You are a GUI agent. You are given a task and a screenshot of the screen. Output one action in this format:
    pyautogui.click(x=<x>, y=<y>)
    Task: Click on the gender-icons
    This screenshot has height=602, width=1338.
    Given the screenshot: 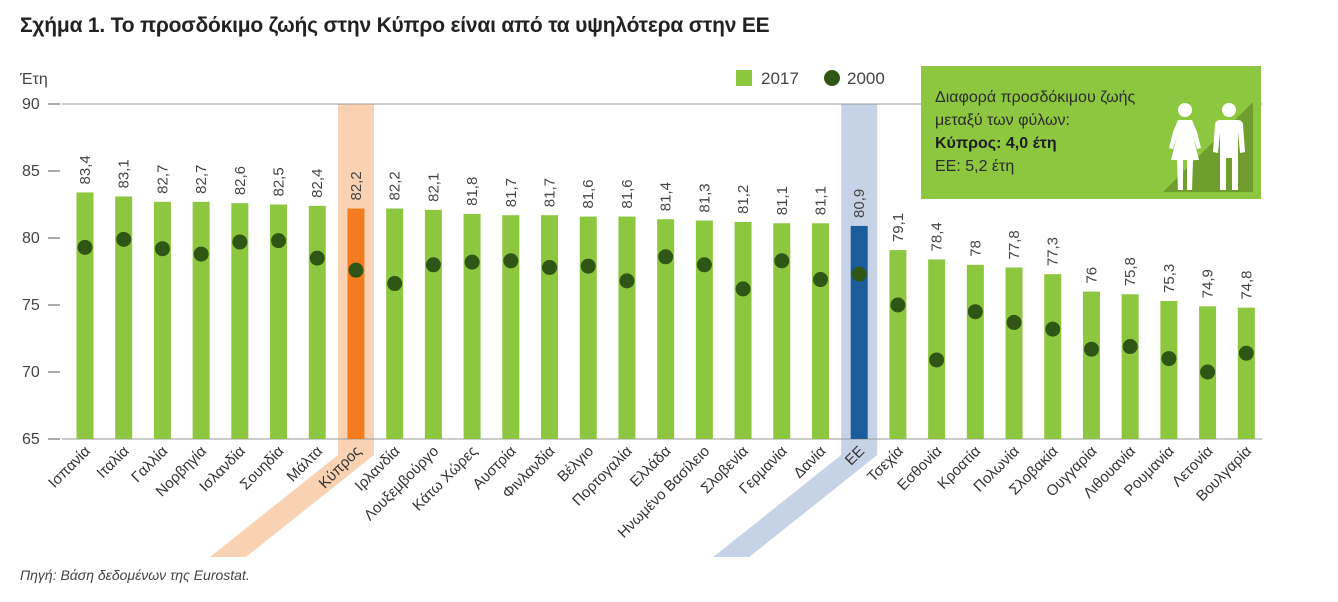 What is the action you would take?
    pyautogui.click(x=1208, y=147)
    